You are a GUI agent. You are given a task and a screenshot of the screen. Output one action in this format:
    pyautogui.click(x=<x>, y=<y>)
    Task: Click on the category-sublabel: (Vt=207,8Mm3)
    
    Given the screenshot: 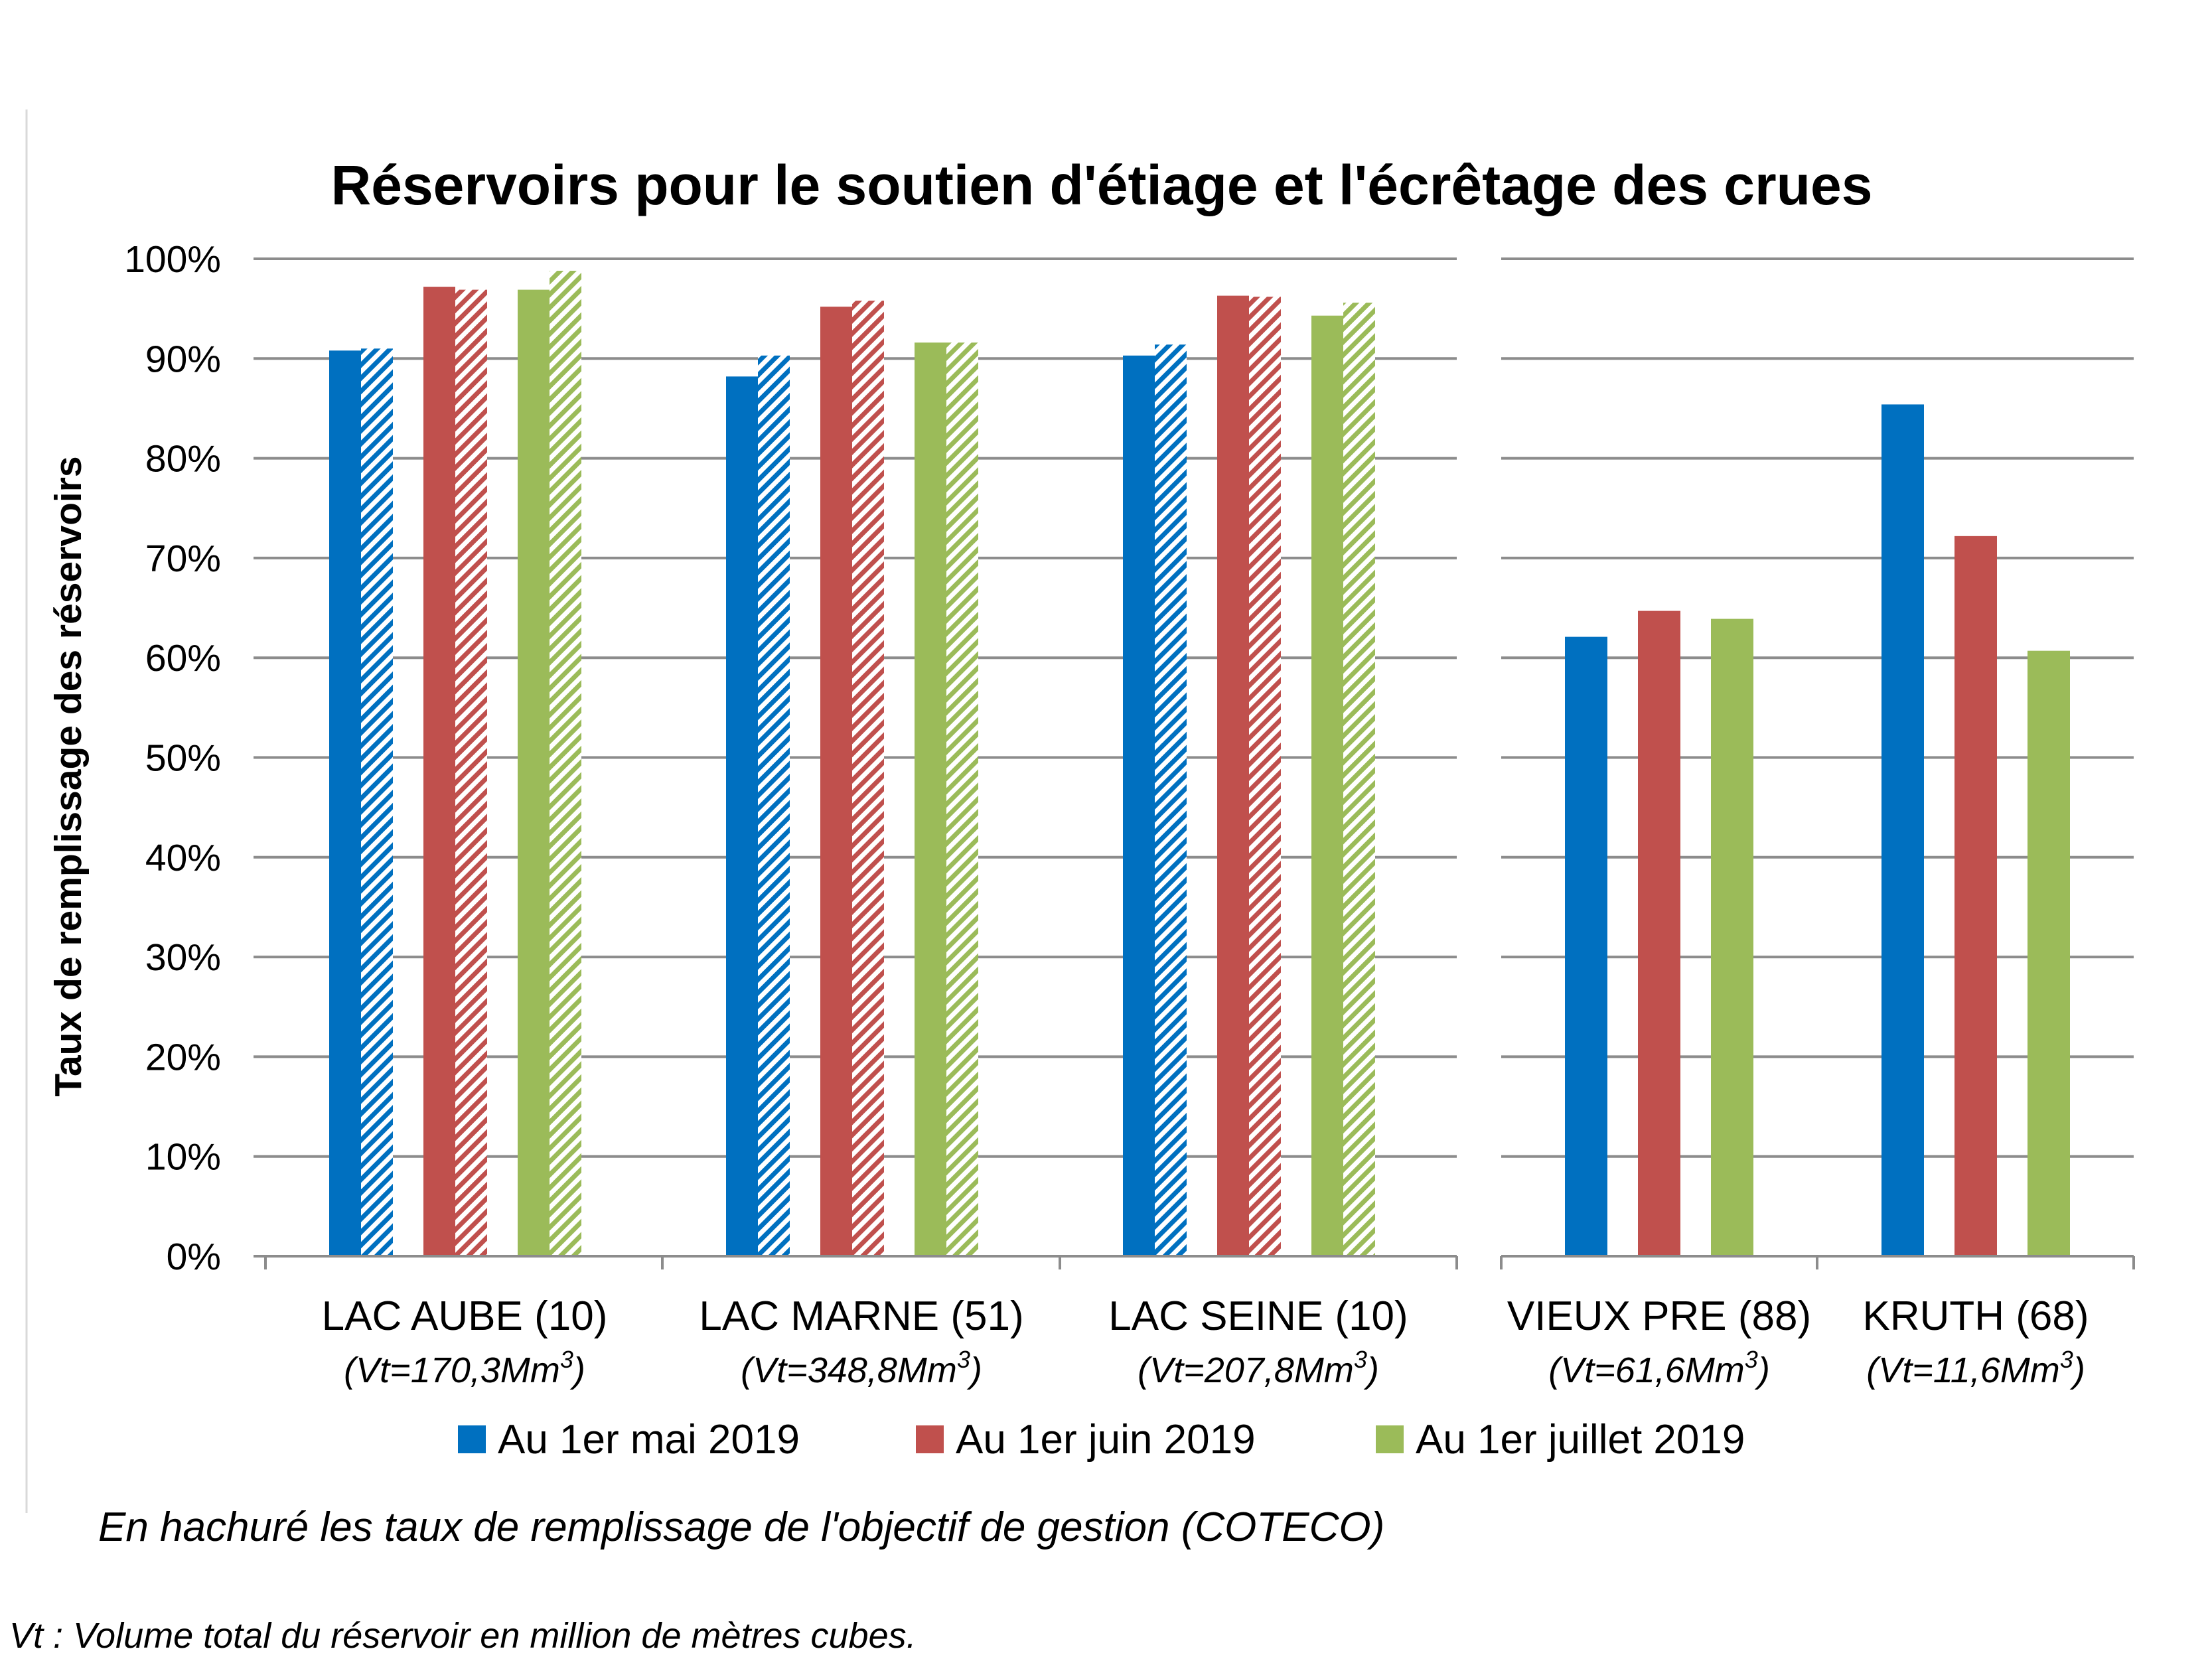 What is the action you would take?
    pyautogui.click(x=1259, y=1368)
    